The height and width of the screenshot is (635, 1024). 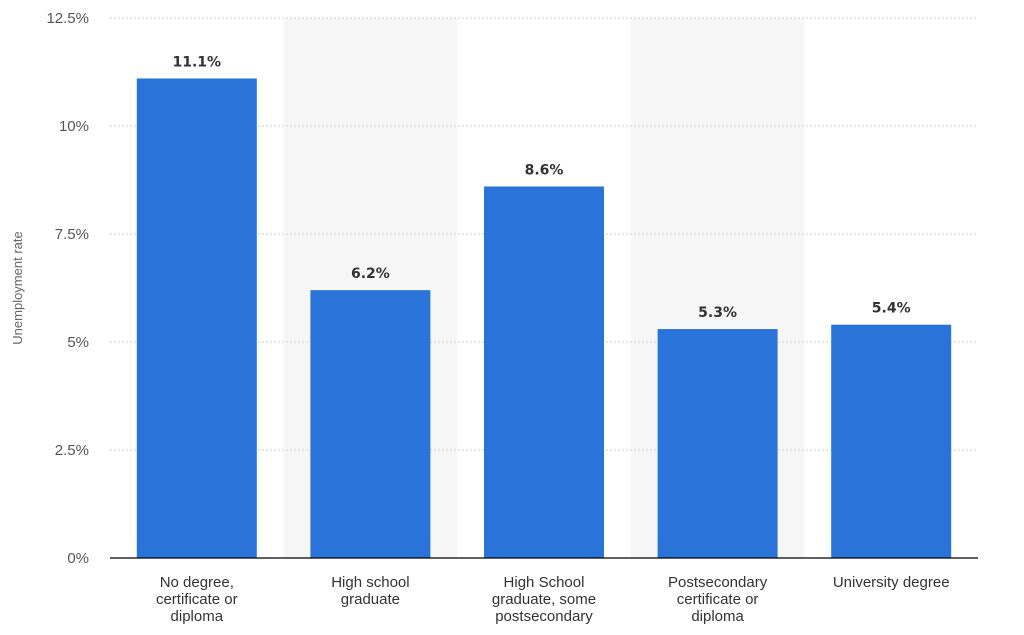 I want to click on y-tick-label: 2.5%, so click(x=72, y=450).